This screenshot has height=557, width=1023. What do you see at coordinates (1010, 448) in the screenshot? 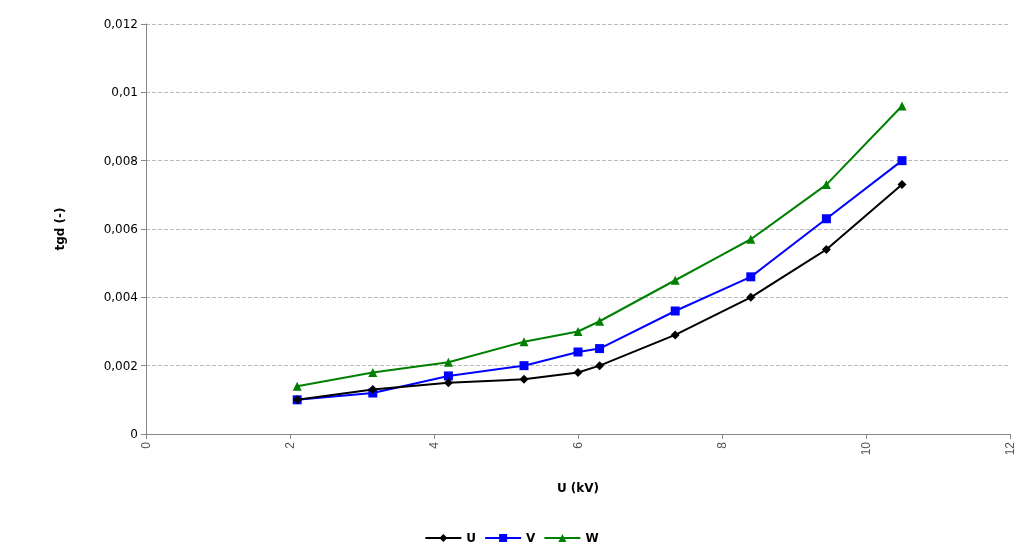
I see `x-tick-label: 12` at bounding box center [1010, 448].